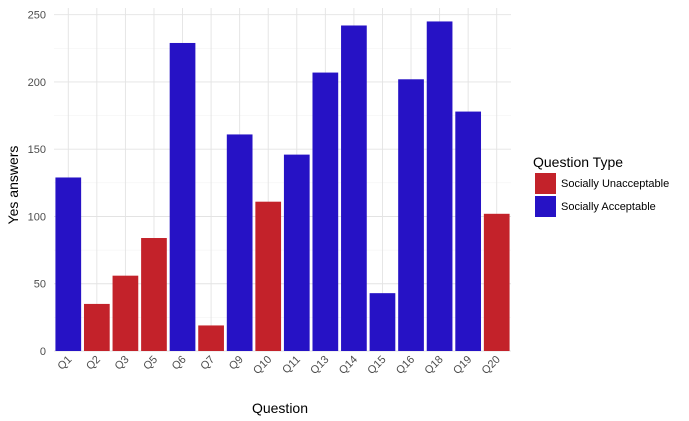 The width and height of the screenshot is (689, 421). I want to click on x-tick-label-q20: Q20, so click(491, 365).